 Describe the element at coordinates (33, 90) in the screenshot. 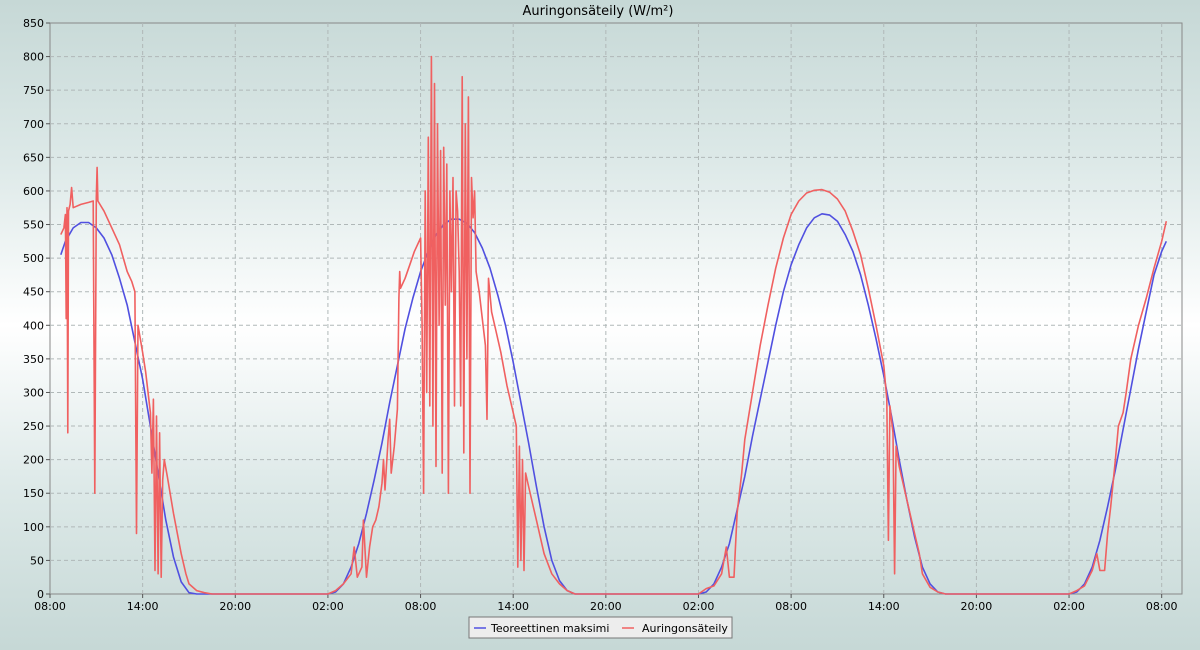

I see `y-tick-label: 750` at that location.